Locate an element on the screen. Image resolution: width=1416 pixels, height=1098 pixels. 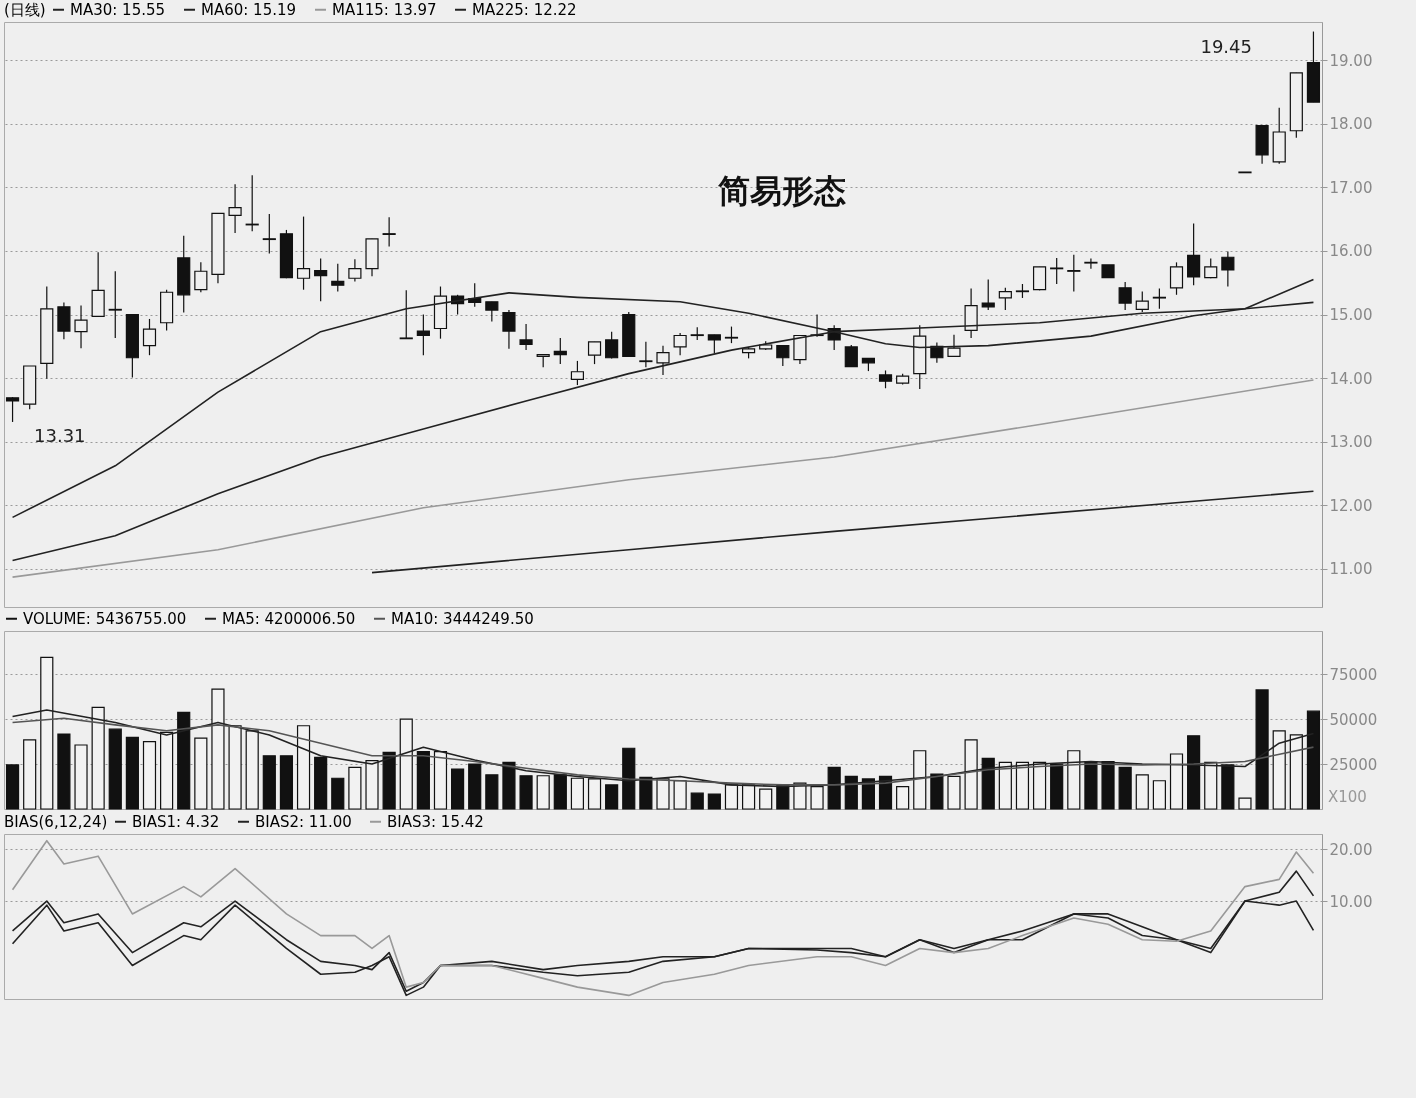
y-tick-label: 14.00 is located at coordinates (1351, 378).